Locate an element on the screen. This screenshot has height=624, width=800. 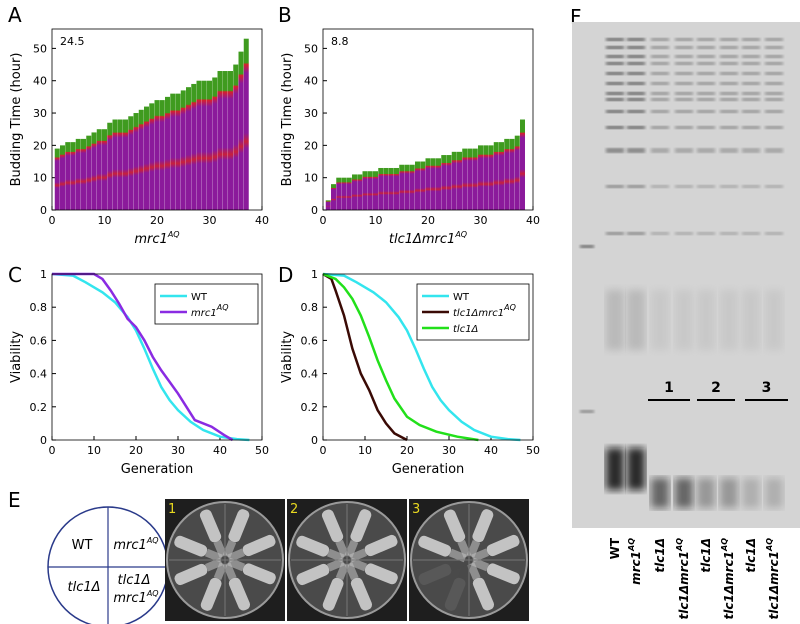
legend-label-sup: AQ is located at coordinates (222, 307).